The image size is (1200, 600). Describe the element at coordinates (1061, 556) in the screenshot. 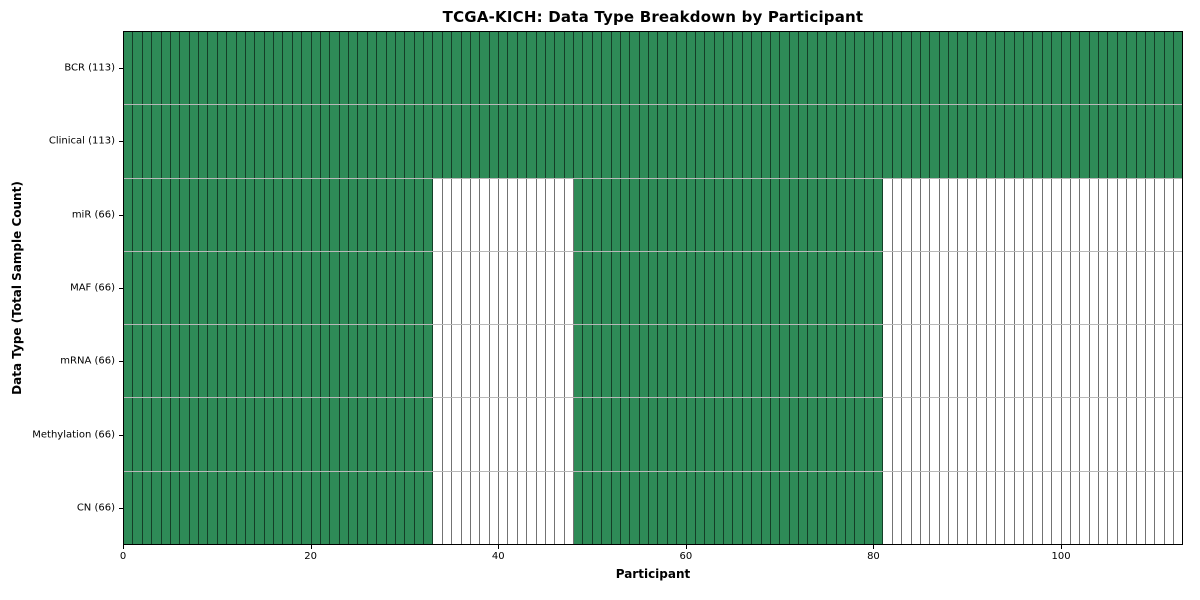

I see `x-tick-label: 100` at that location.